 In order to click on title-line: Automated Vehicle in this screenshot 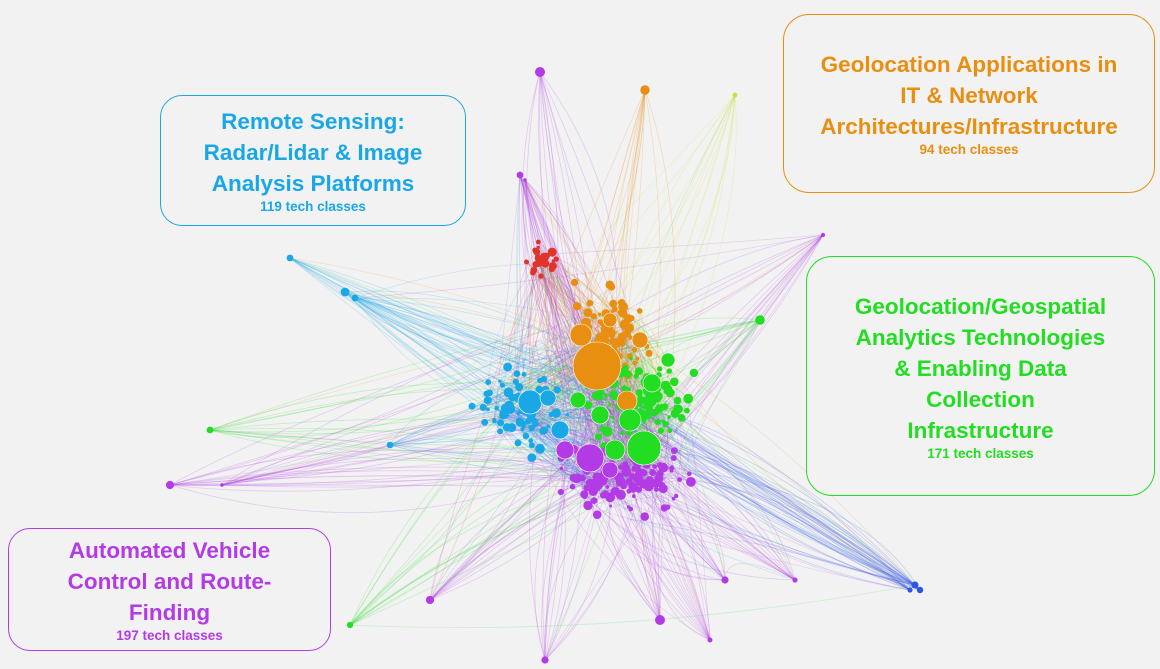, I will do `click(169, 550)`.